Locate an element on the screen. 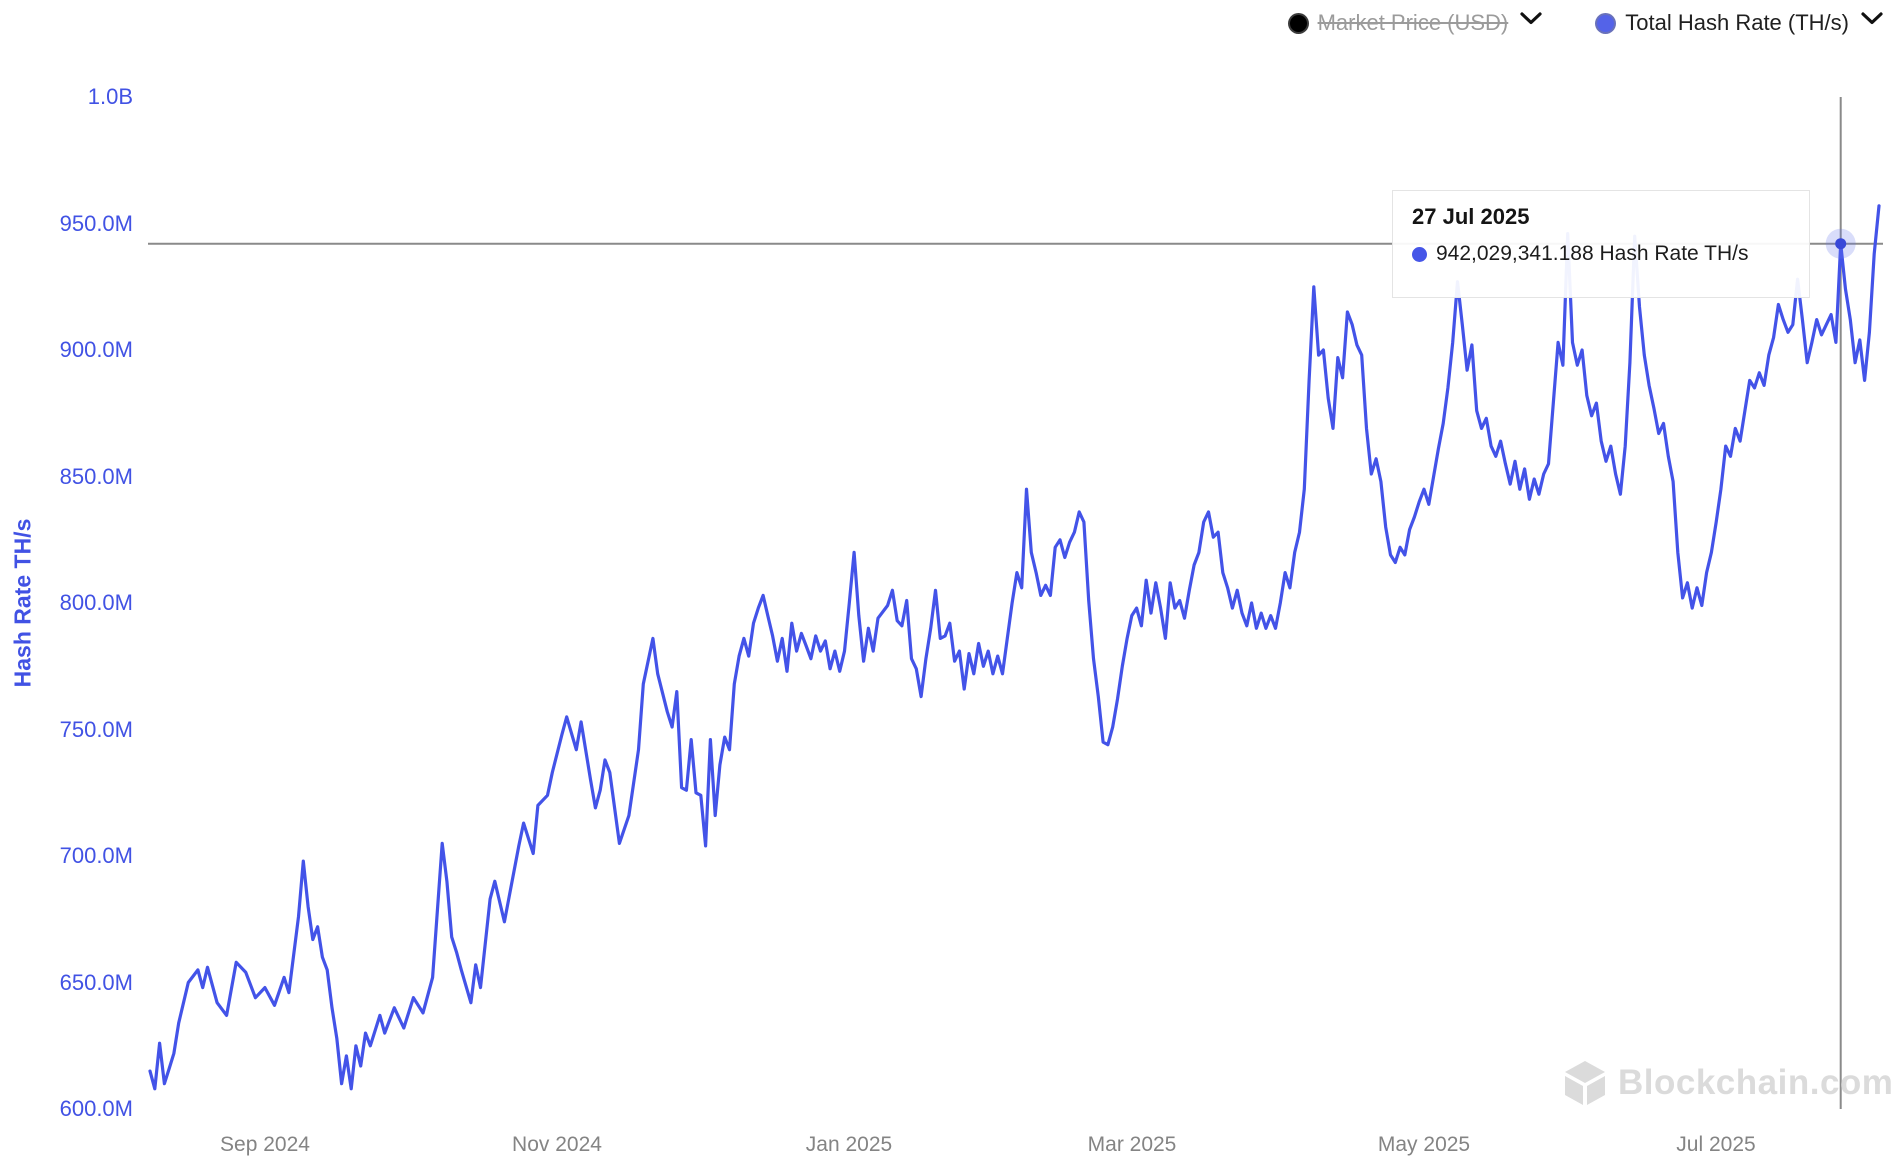  market-price-label: Market Price (USD) is located at coordinates (1413, 22).